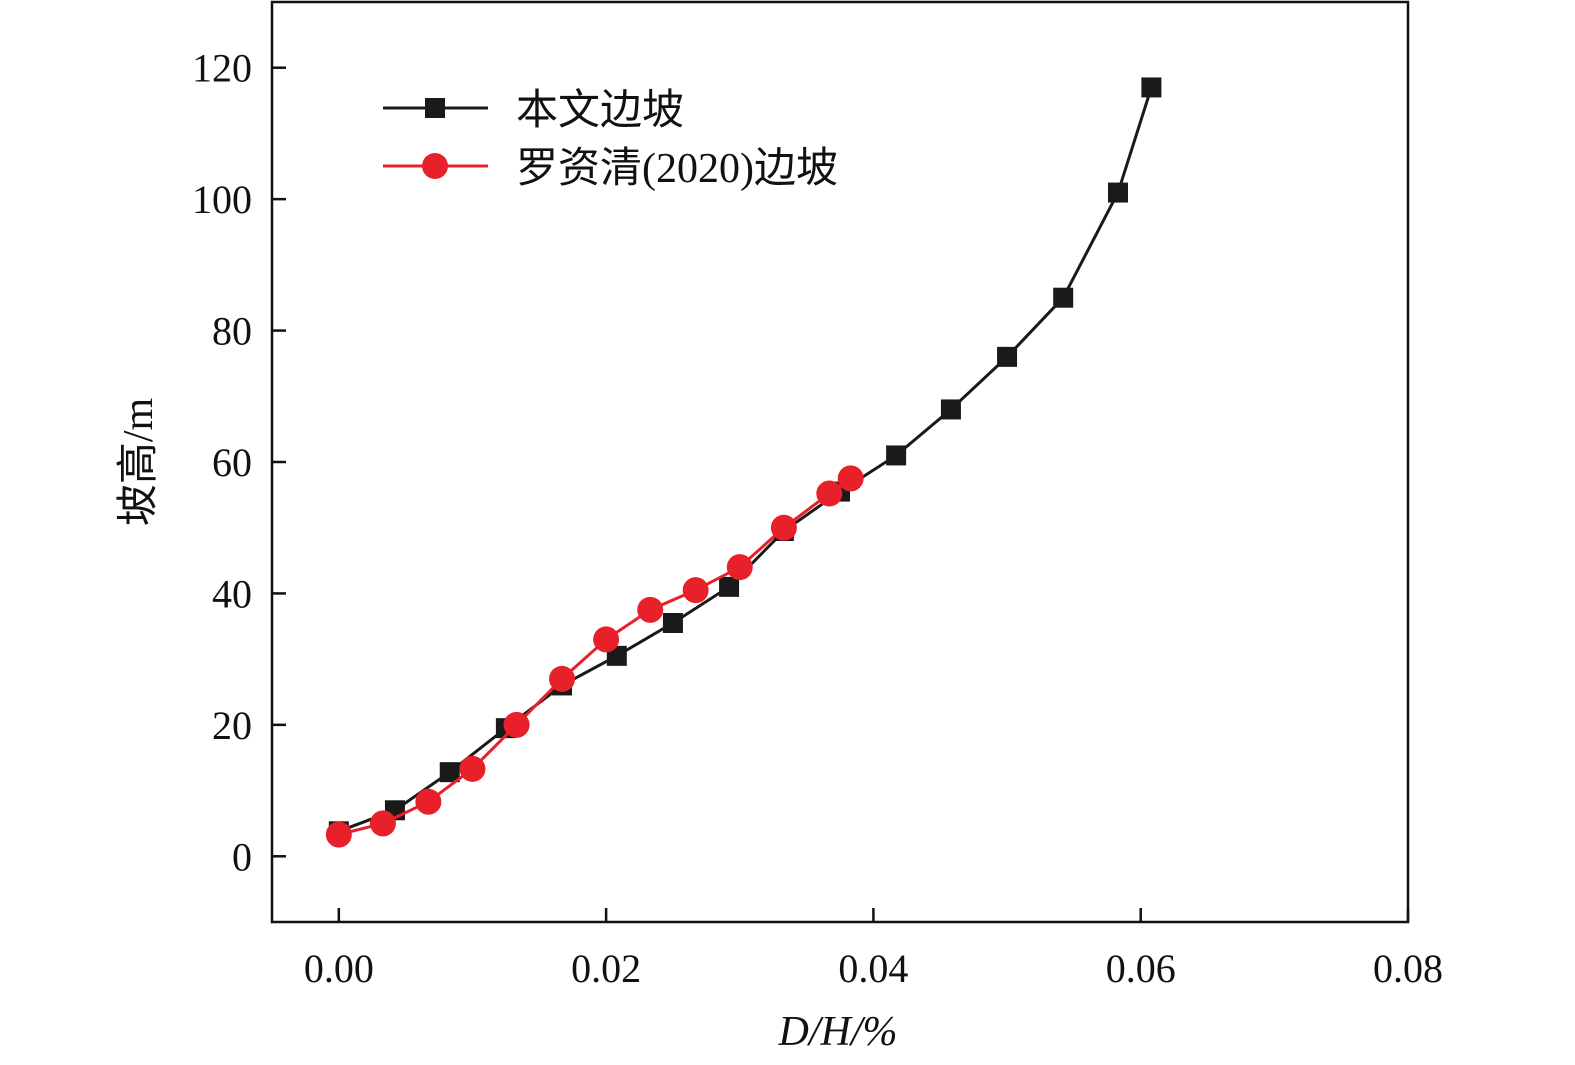 This screenshot has height=1065, width=1575. What do you see at coordinates (232, 462) in the screenshot?
I see `y-tick-label: 60` at bounding box center [232, 462].